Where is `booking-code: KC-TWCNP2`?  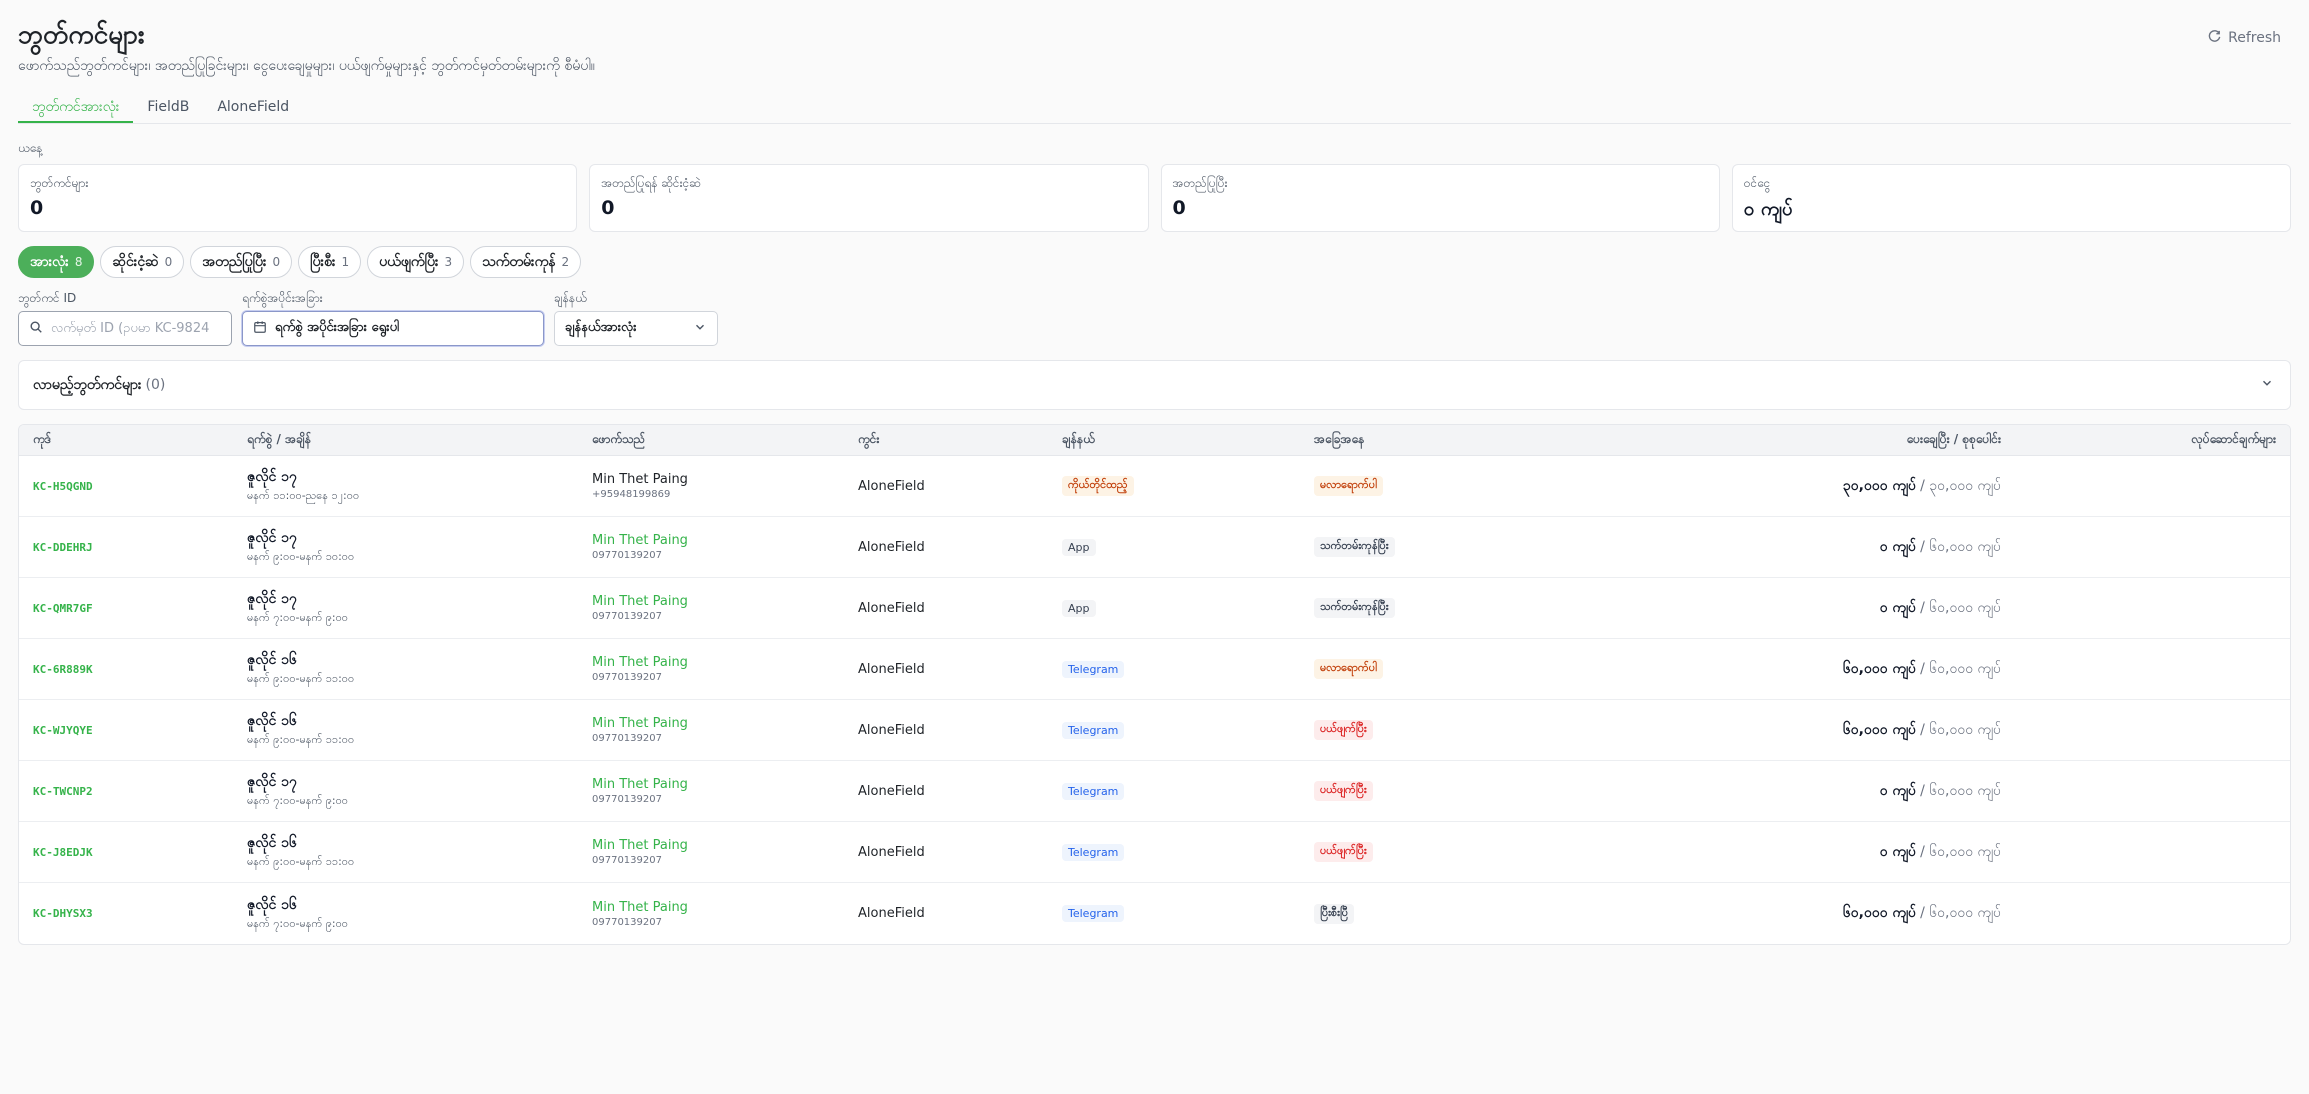 booking-code: KC-TWCNP2 is located at coordinates (63, 791).